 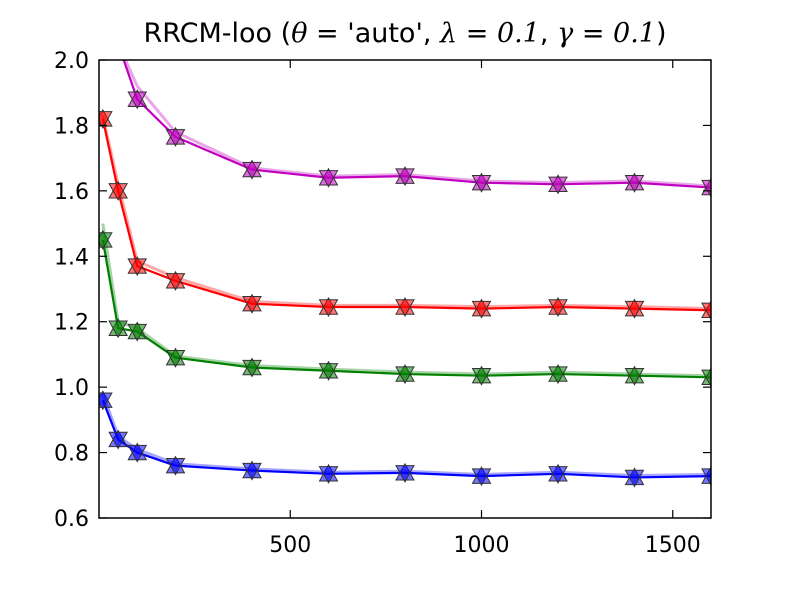 What do you see at coordinates (71, 61) in the screenshot?
I see `y-tick-label: 2.0` at bounding box center [71, 61].